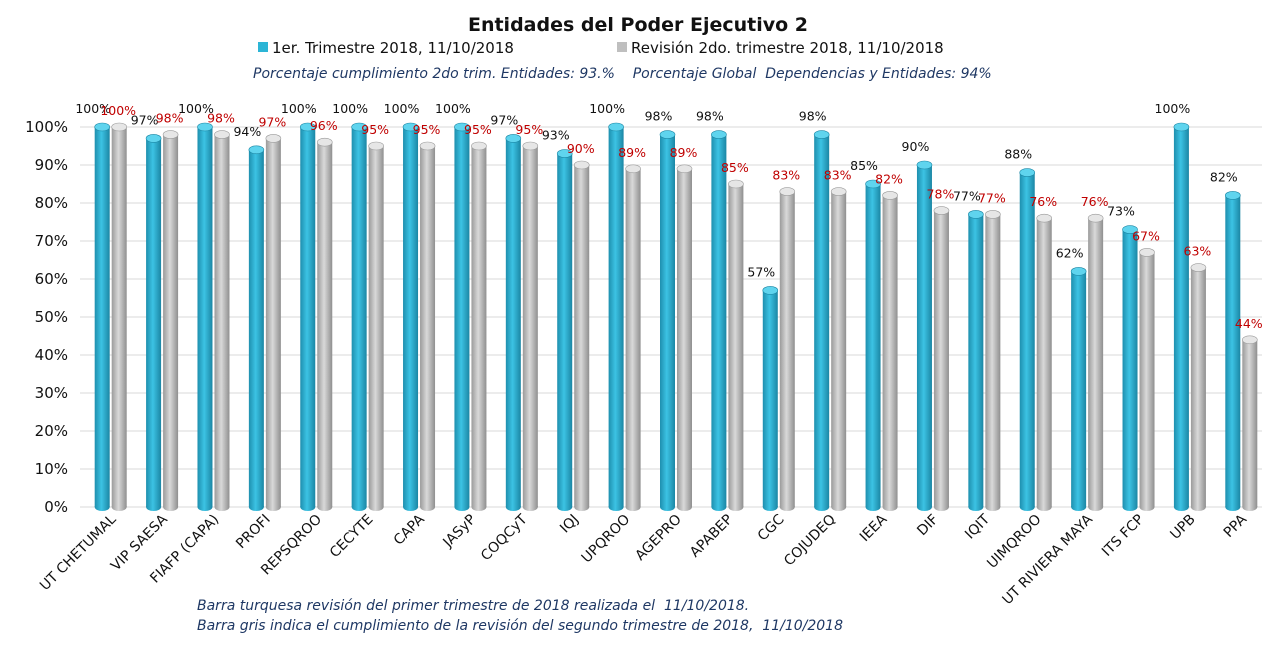  What do you see at coordinates (46, 127) in the screenshot?
I see `y-tick-label: 100%` at bounding box center [46, 127].